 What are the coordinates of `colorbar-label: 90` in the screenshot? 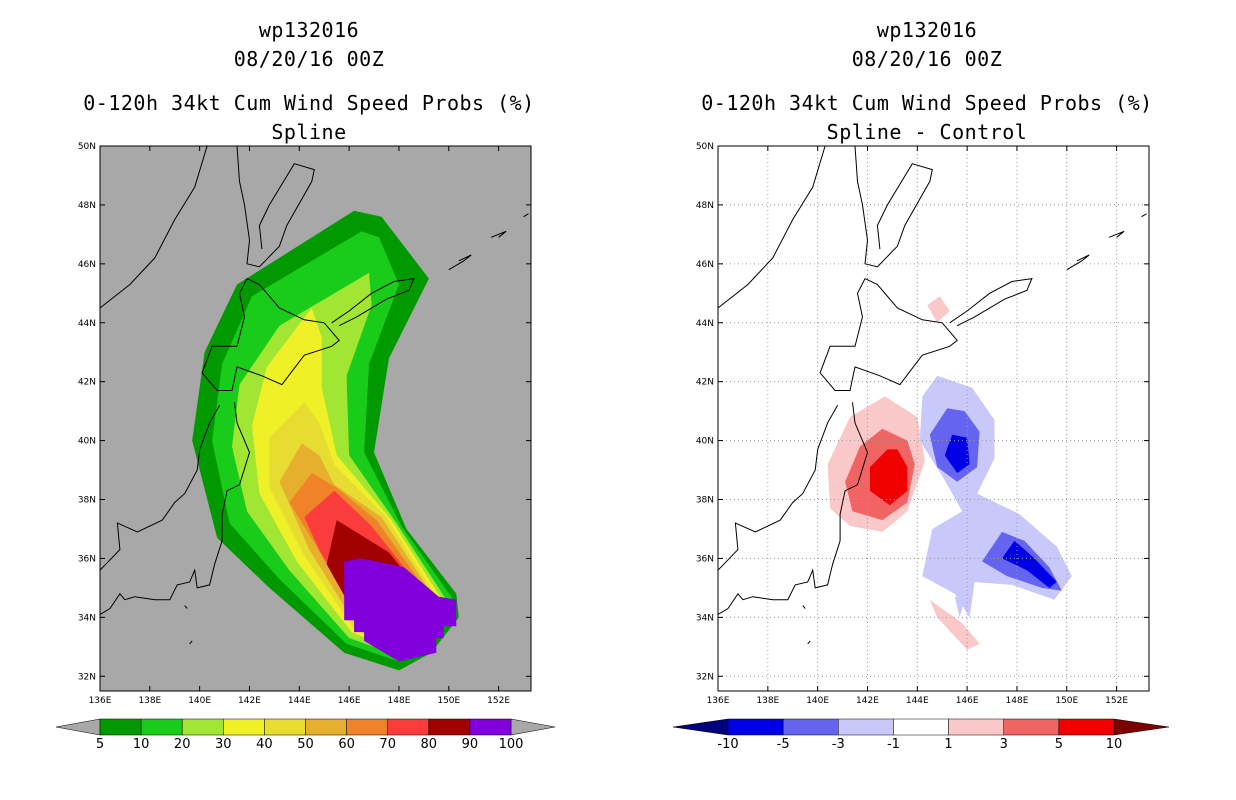 It's located at (470, 744).